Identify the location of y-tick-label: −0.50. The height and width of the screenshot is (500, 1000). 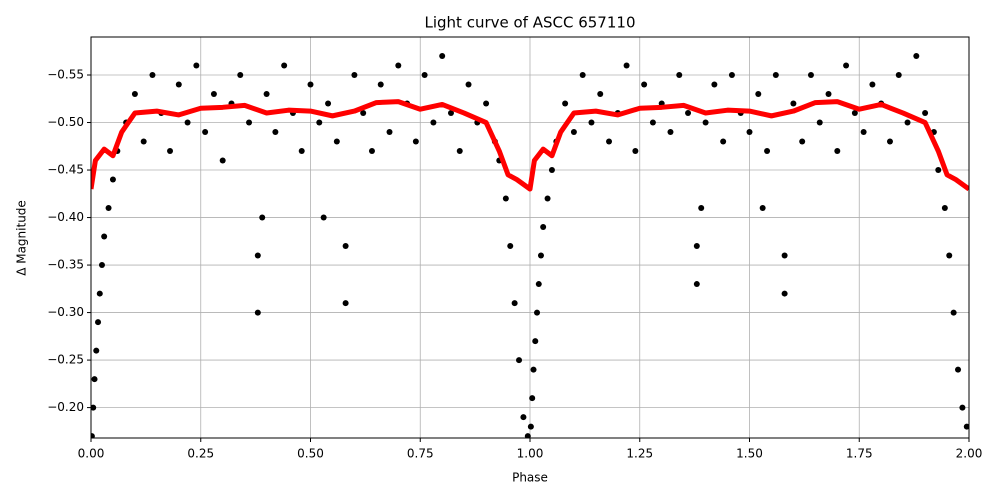
(65, 122).